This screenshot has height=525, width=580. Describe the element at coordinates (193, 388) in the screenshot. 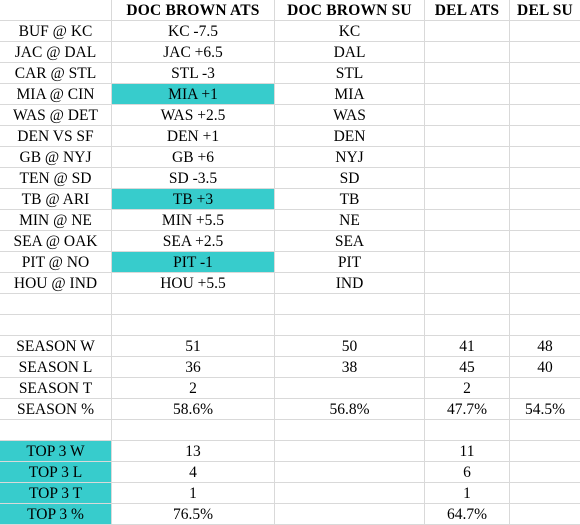

I see `cell-doc-brown-ats: 2` at that location.